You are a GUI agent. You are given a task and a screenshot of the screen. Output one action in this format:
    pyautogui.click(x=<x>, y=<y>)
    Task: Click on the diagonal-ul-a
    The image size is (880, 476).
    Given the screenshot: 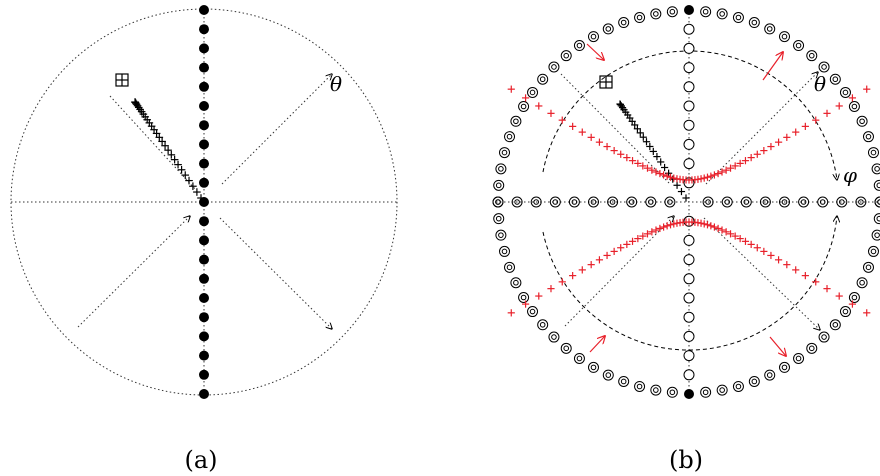 What is the action you would take?
    pyautogui.click(x=153, y=143)
    